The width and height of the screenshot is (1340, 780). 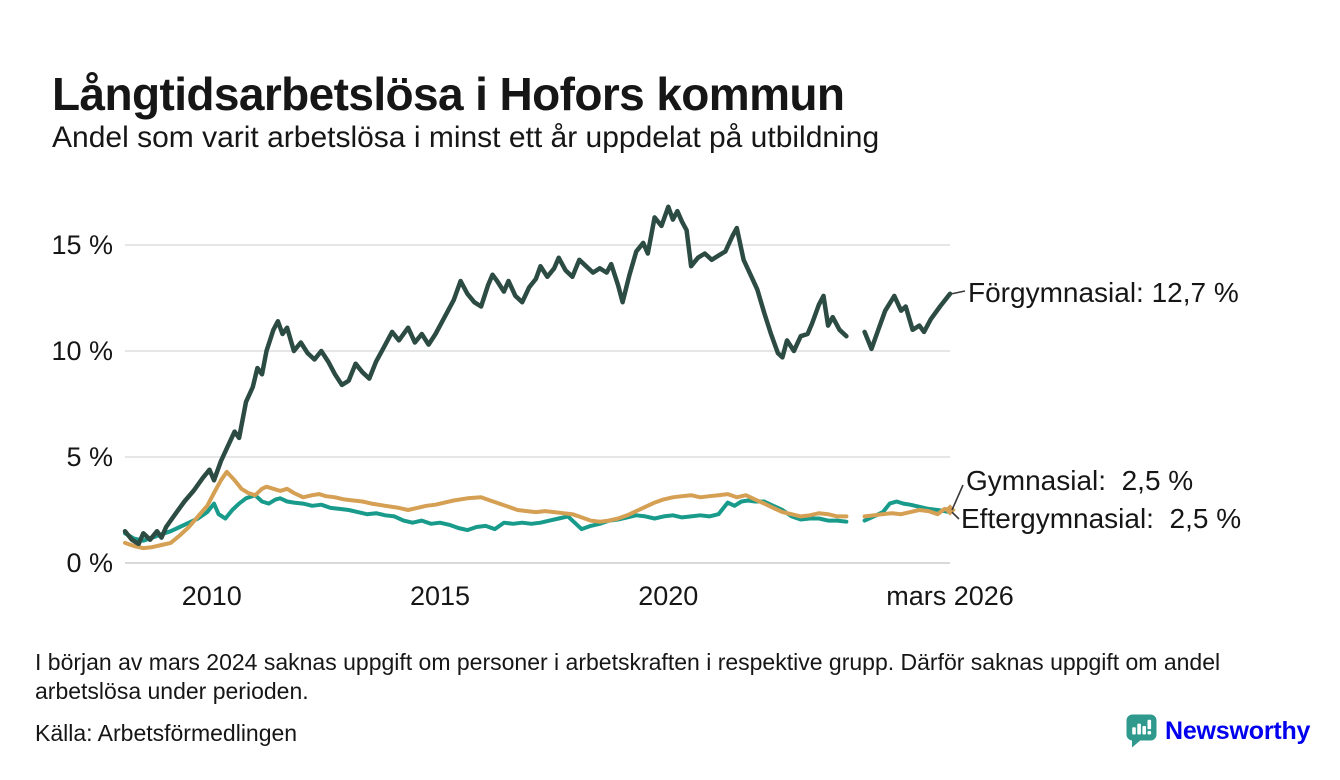 What do you see at coordinates (950, 596) in the screenshot?
I see `x-axis-tick-label-mars-2026: mars 2026` at bounding box center [950, 596].